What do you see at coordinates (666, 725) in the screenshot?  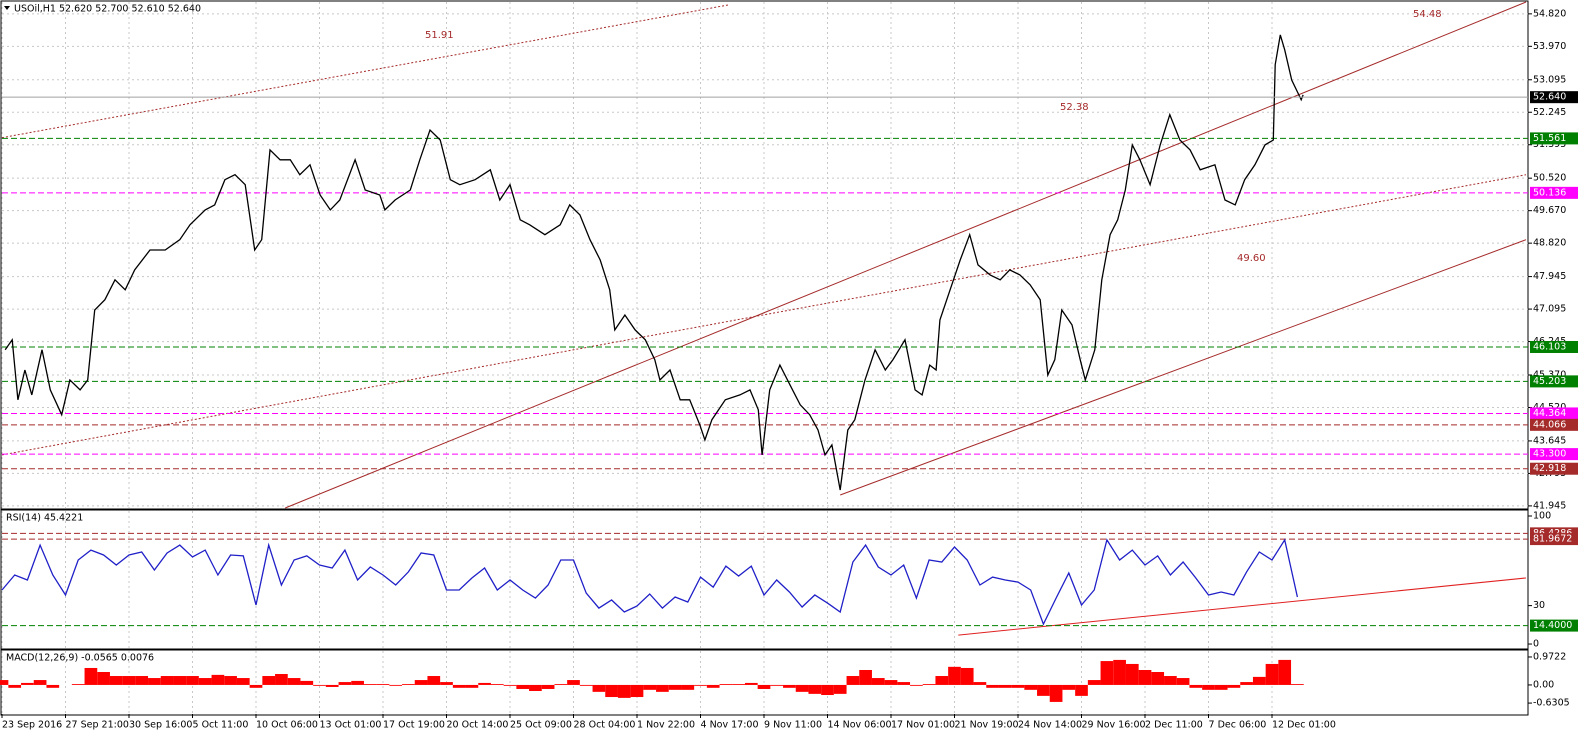 I see `x-tick-label: 1 Nov 22:00` at bounding box center [666, 725].